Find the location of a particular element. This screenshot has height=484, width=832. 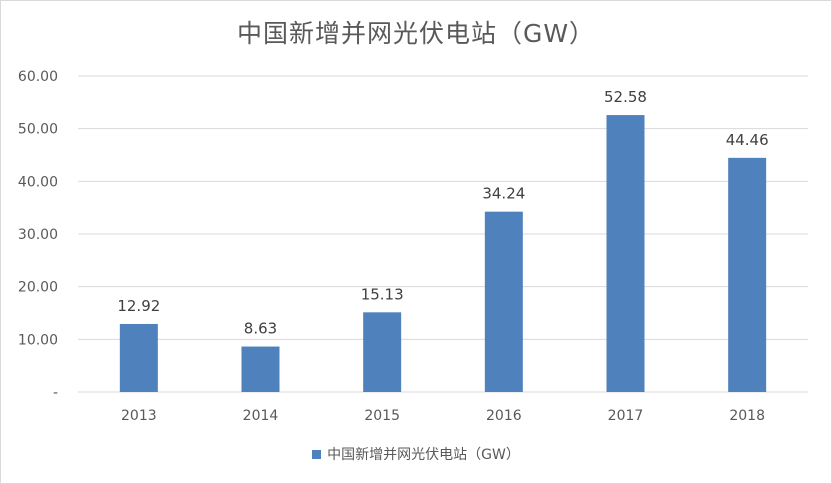

x-axis: 2013 2014 2015 2016 2017 2018 is located at coordinates (443, 416).